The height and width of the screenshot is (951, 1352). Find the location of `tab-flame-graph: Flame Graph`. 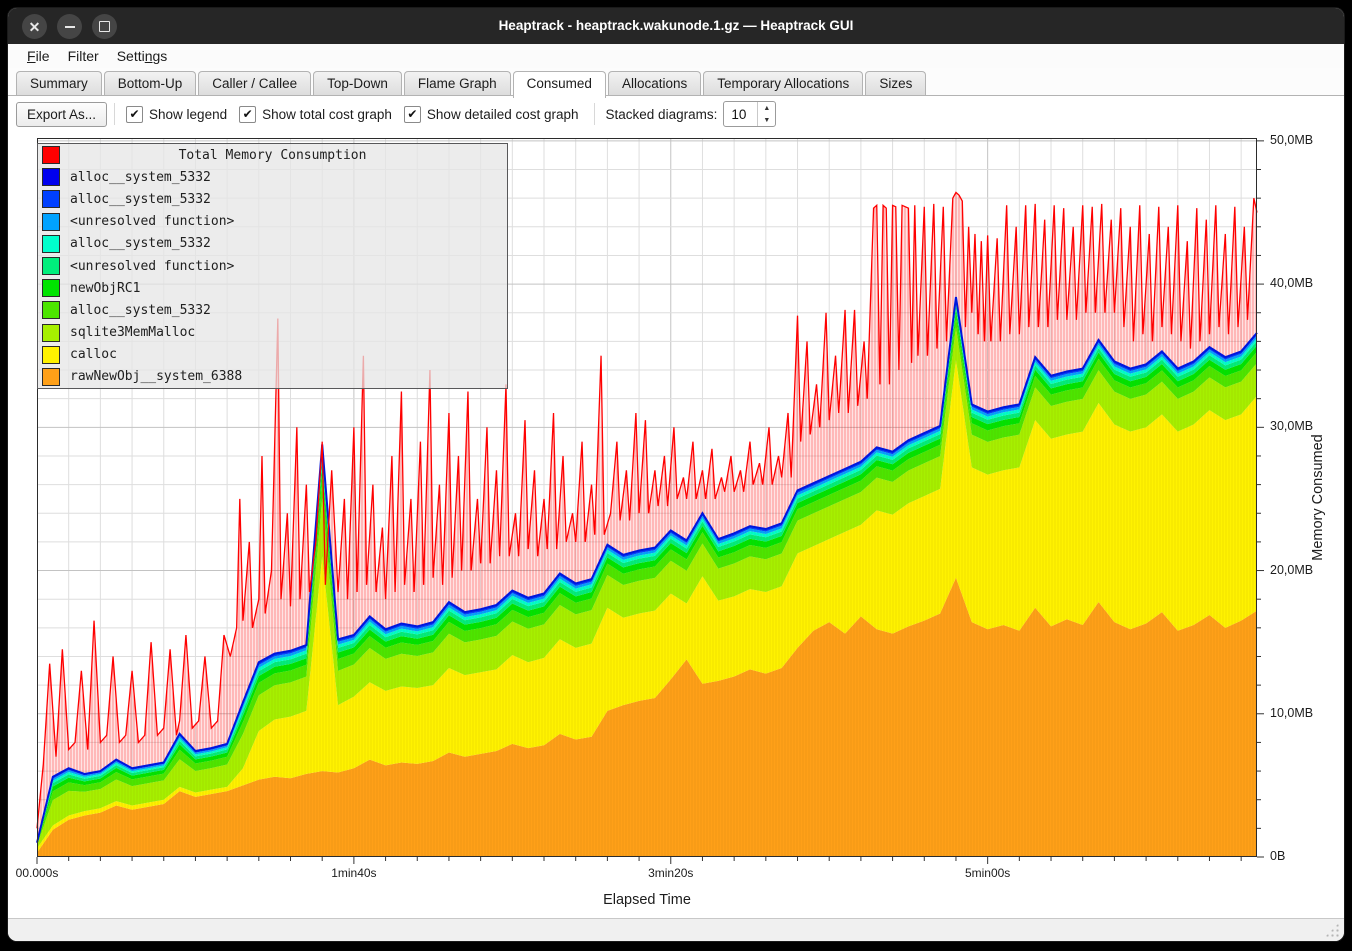

tab-flame-graph: Flame Graph is located at coordinates (457, 83).